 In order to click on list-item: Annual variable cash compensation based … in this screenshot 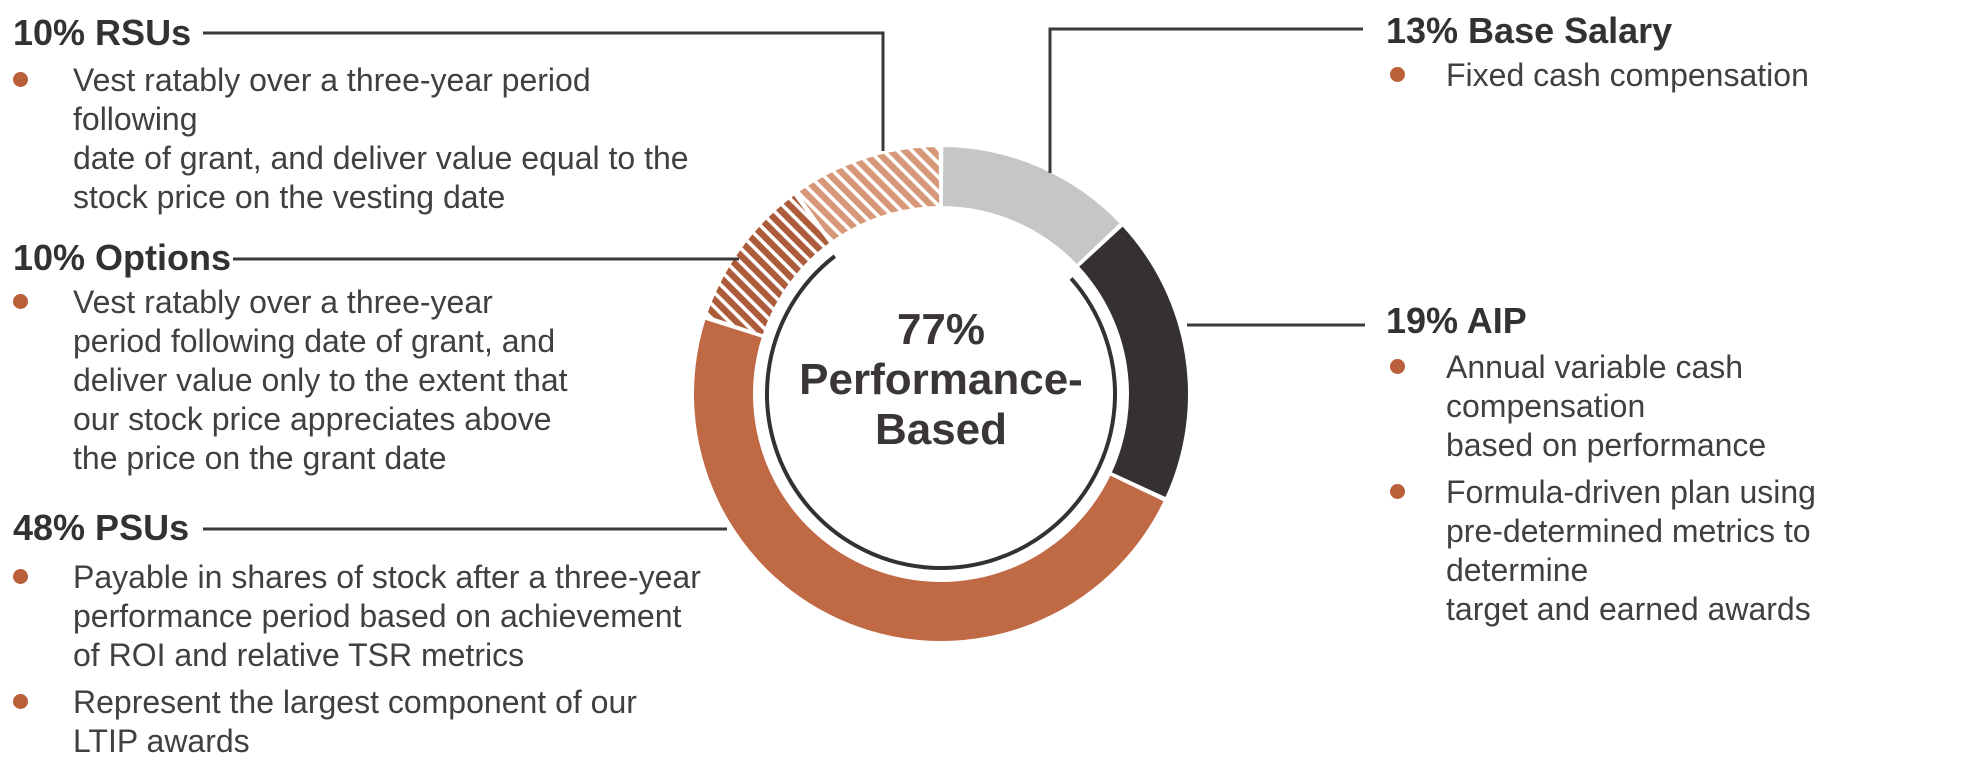, I will do `click(1658, 406)`.